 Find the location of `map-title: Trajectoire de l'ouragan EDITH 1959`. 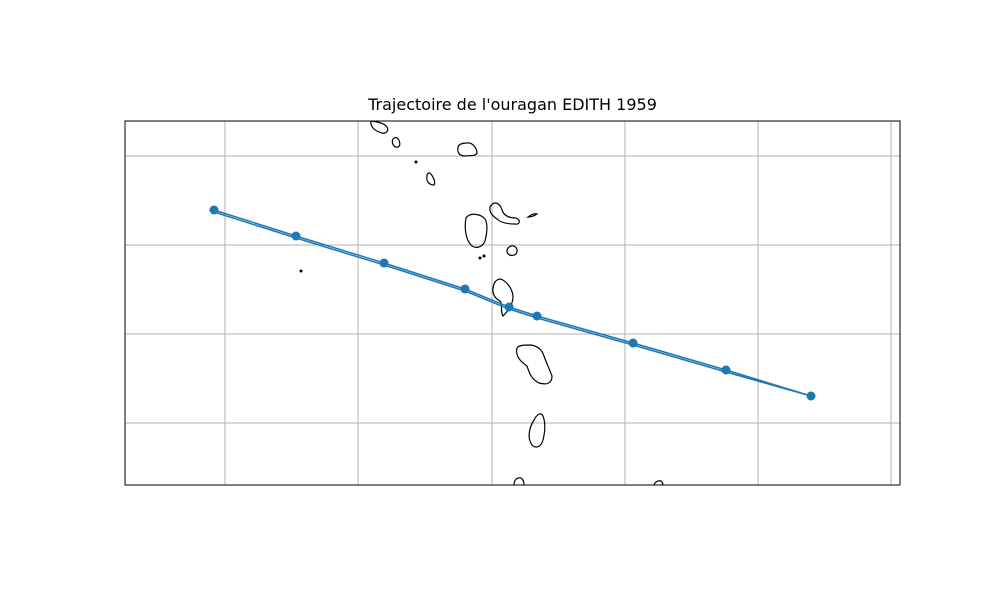

map-title: Trajectoire de l'ouragan EDITH 1959 is located at coordinates (512, 104).